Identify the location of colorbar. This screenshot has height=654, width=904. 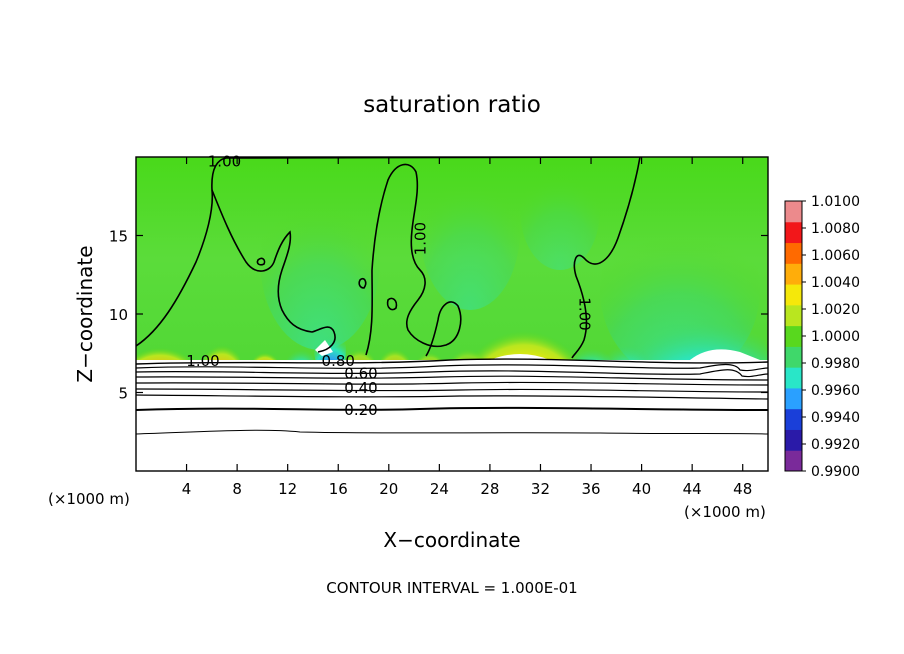
(793, 336).